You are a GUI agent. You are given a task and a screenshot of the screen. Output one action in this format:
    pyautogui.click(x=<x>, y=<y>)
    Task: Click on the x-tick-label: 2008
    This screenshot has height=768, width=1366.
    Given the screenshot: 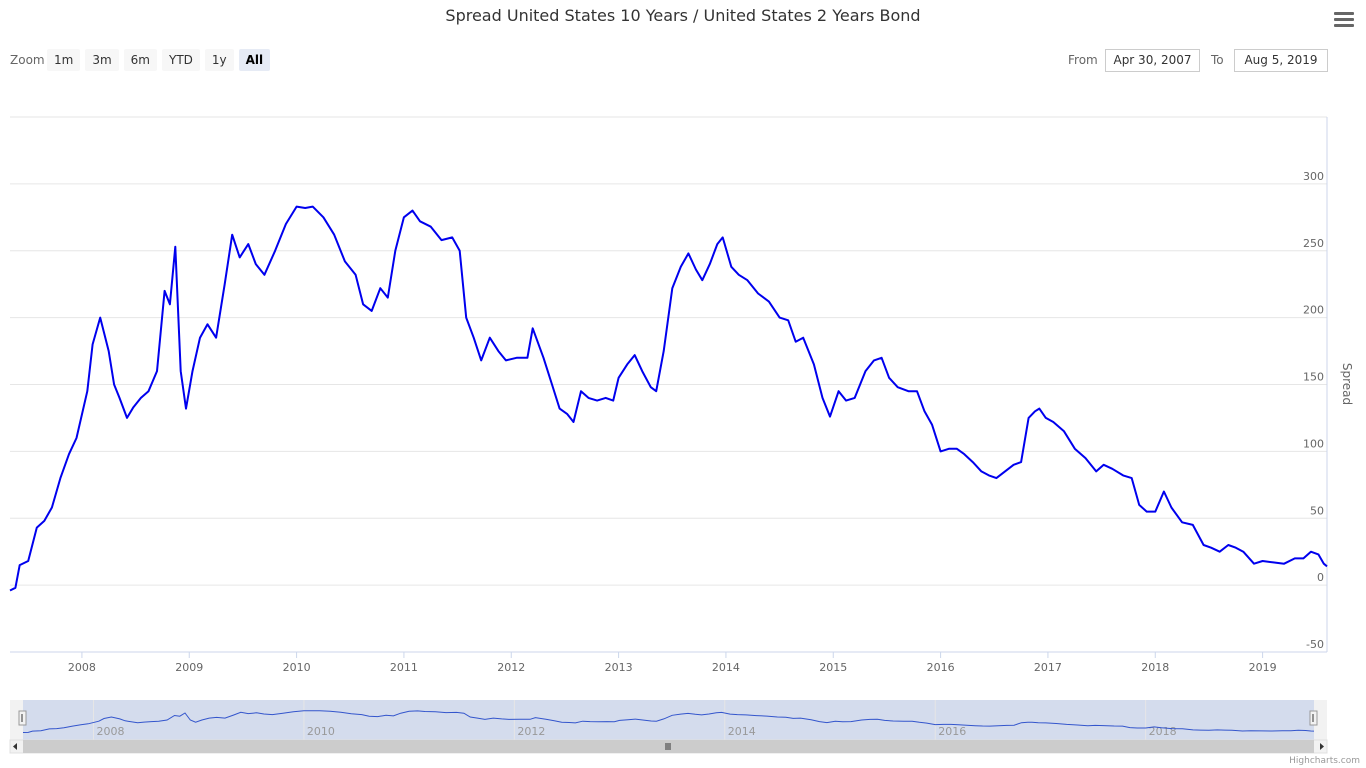 What is the action you would take?
    pyautogui.click(x=82, y=667)
    